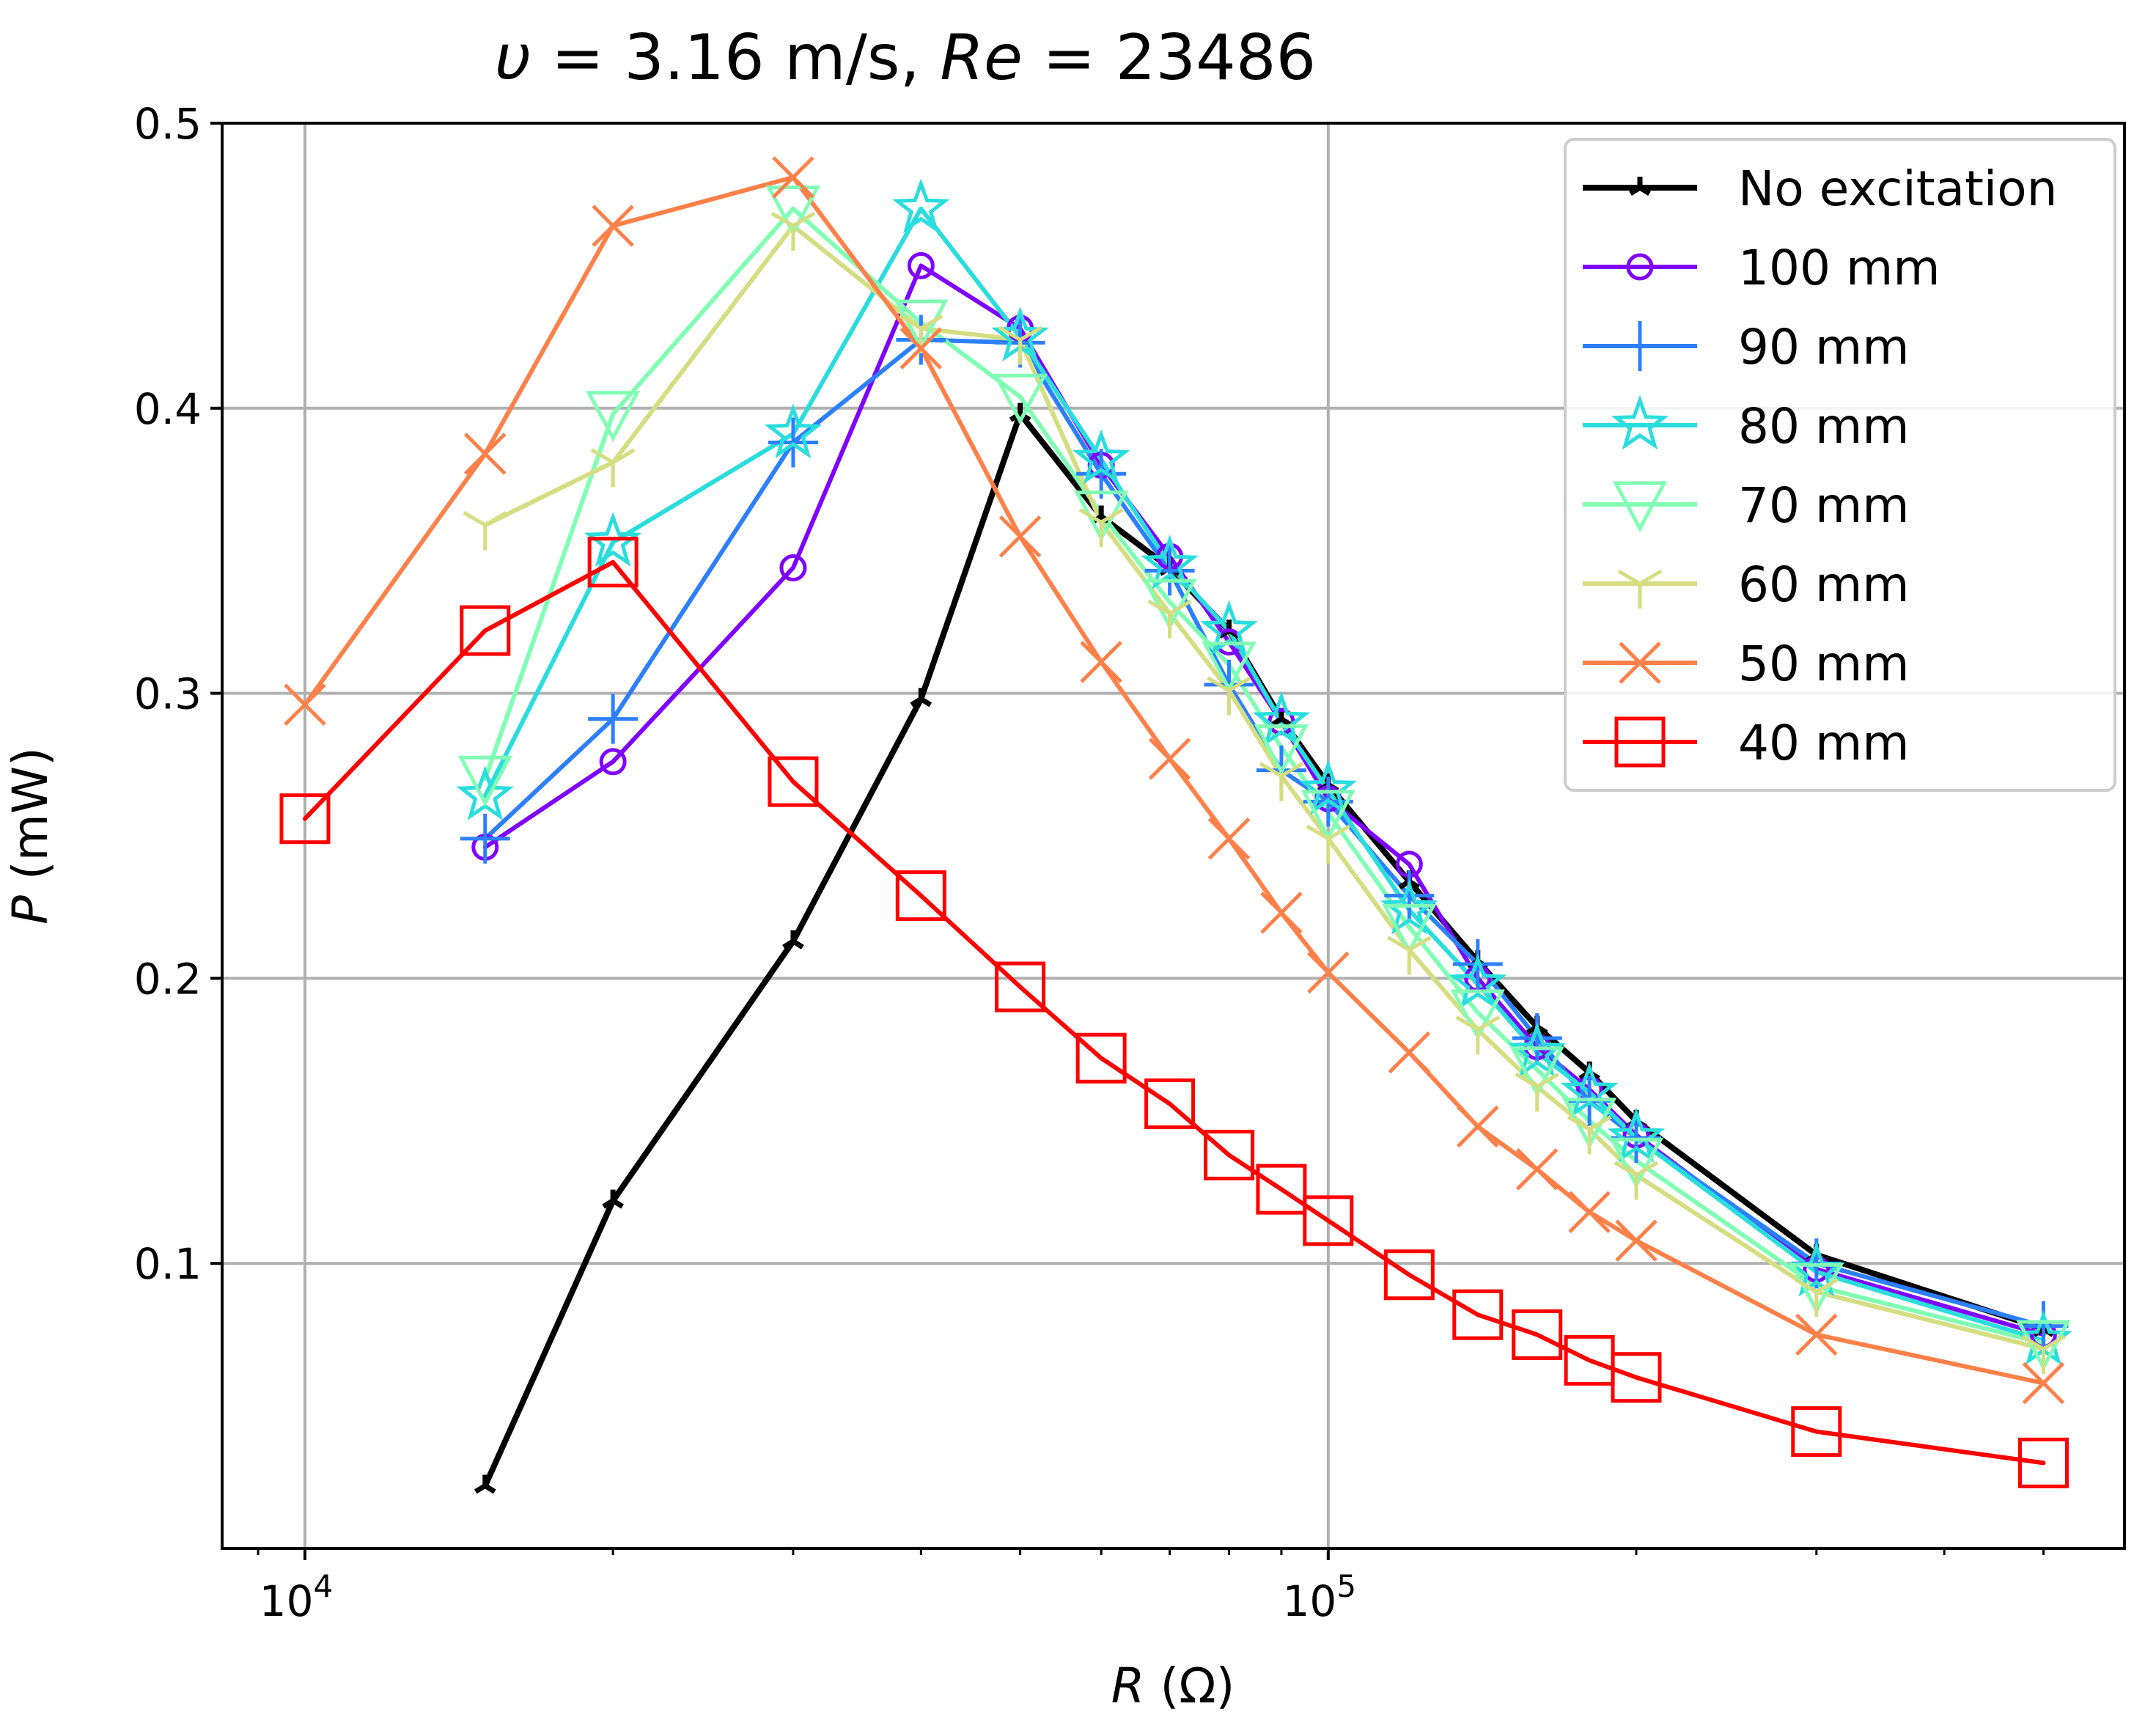  Describe the element at coordinates (168, 124) in the screenshot. I see `y-tick-label: 0.5` at that location.